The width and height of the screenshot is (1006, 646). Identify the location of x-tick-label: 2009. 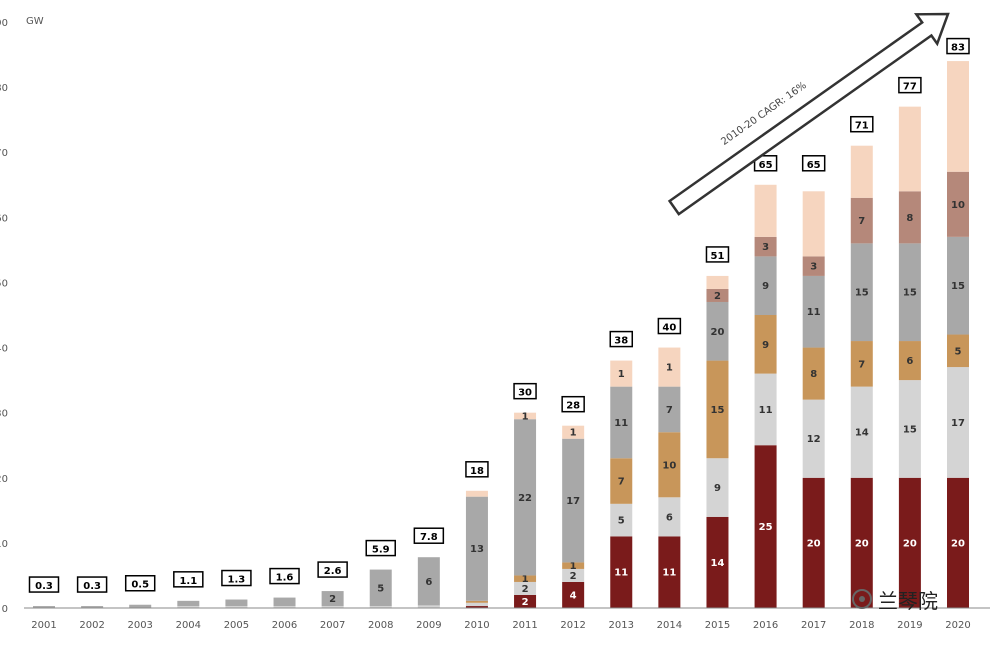
(428, 625).